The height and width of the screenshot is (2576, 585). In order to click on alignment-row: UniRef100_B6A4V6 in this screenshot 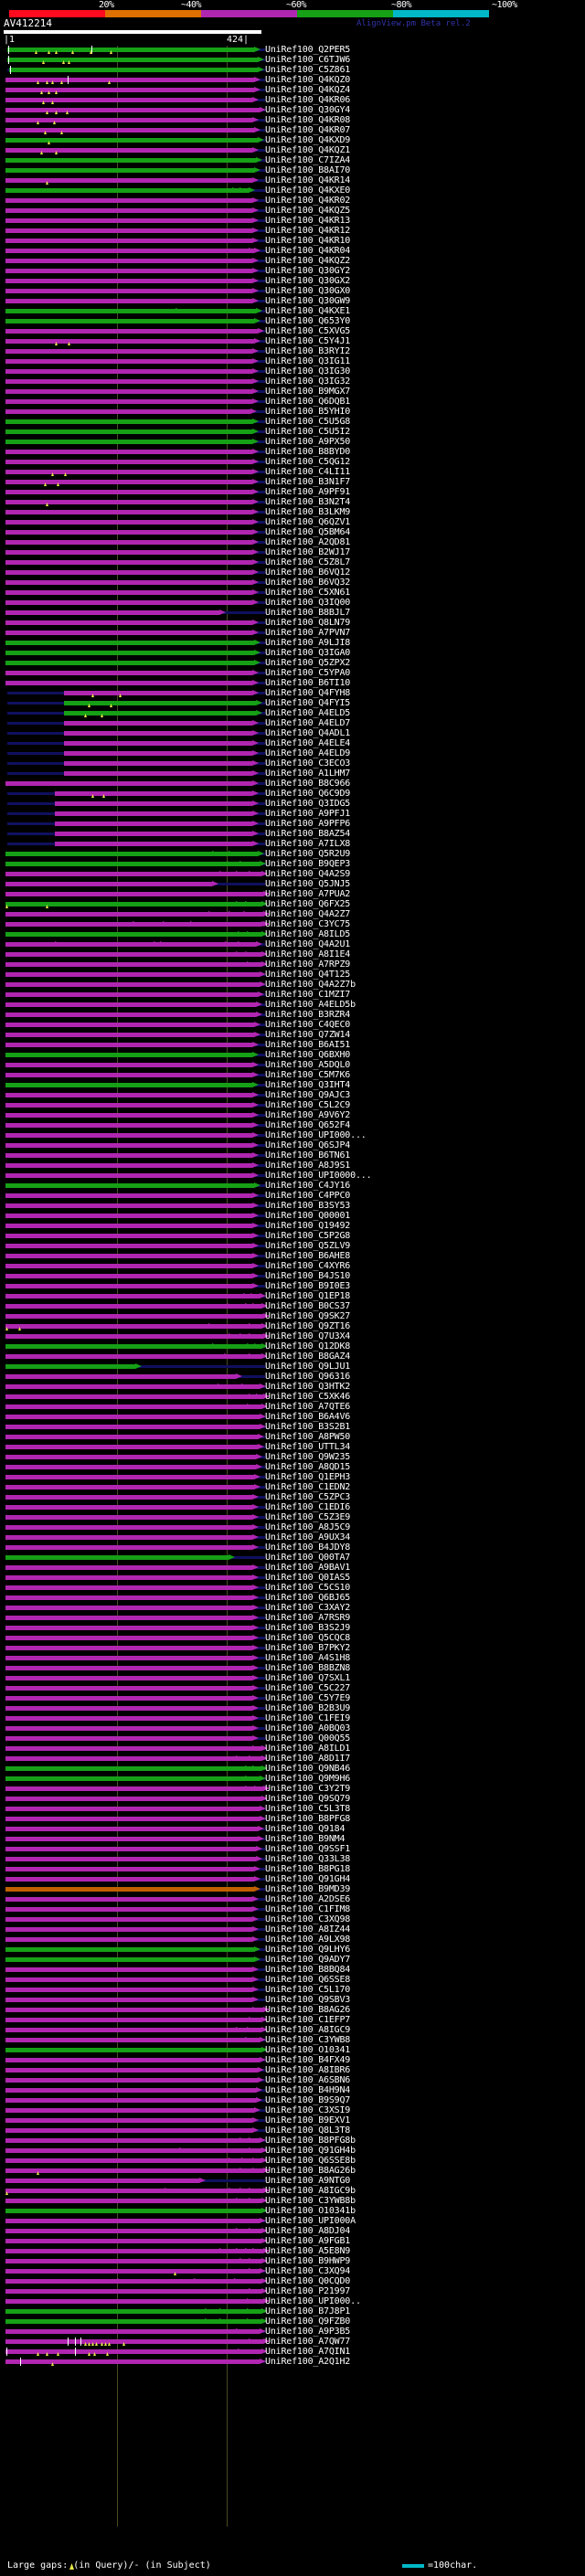, I will do `click(293, 1417)`.